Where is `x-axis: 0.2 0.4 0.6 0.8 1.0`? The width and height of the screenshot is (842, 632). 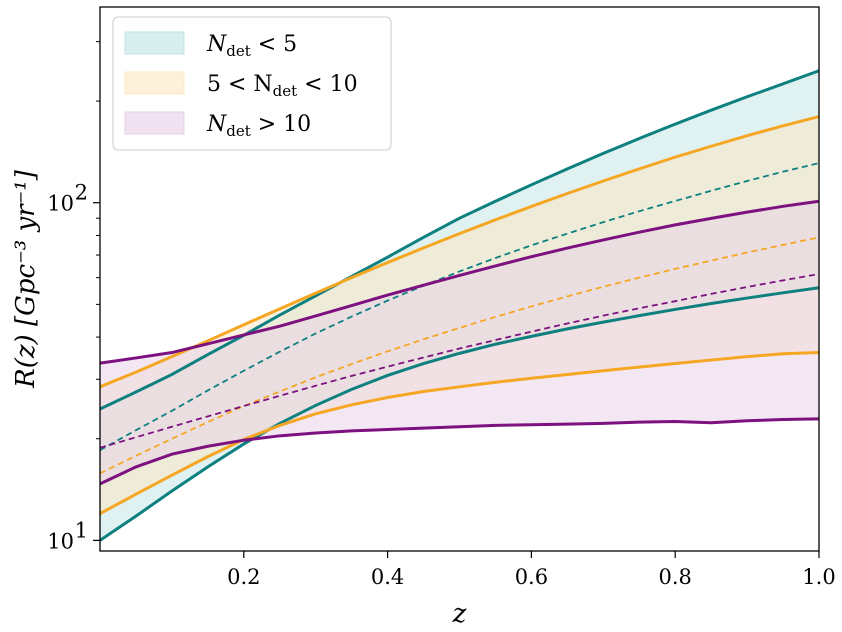 x-axis: 0.2 0.4 0.6 0.8 1.0 is located at coordinates (531, 570).